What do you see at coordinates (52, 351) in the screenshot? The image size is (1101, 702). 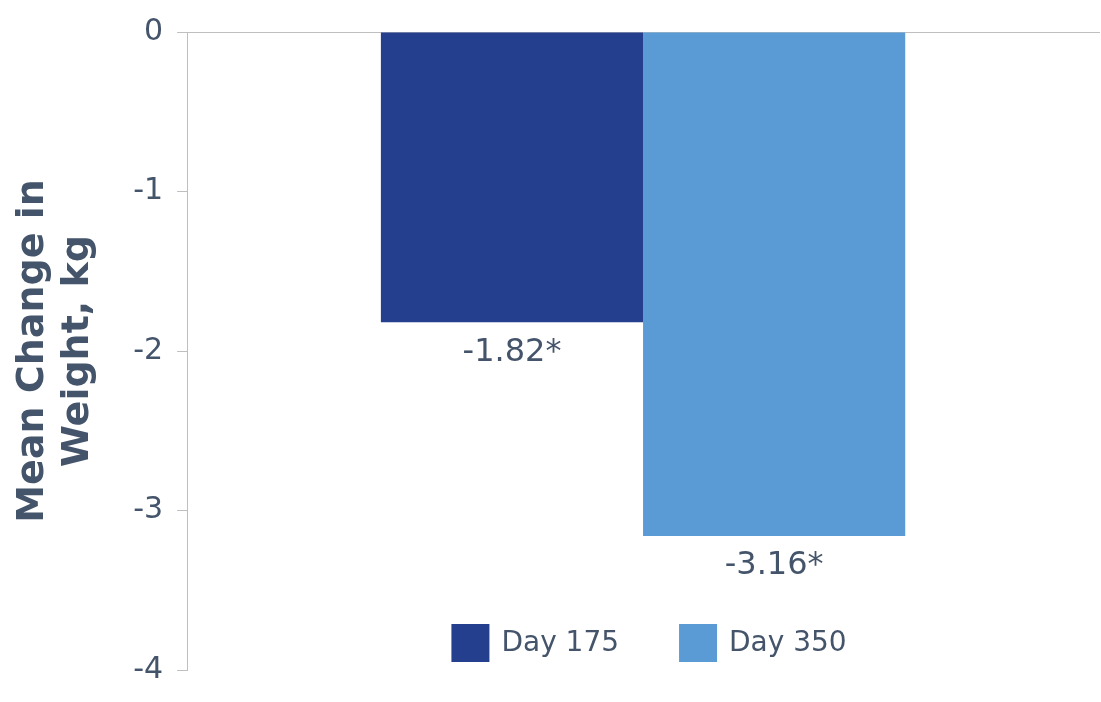 I see `y-axis-title: Mean Change in Weight, kg` at bounding box center [52, 351].